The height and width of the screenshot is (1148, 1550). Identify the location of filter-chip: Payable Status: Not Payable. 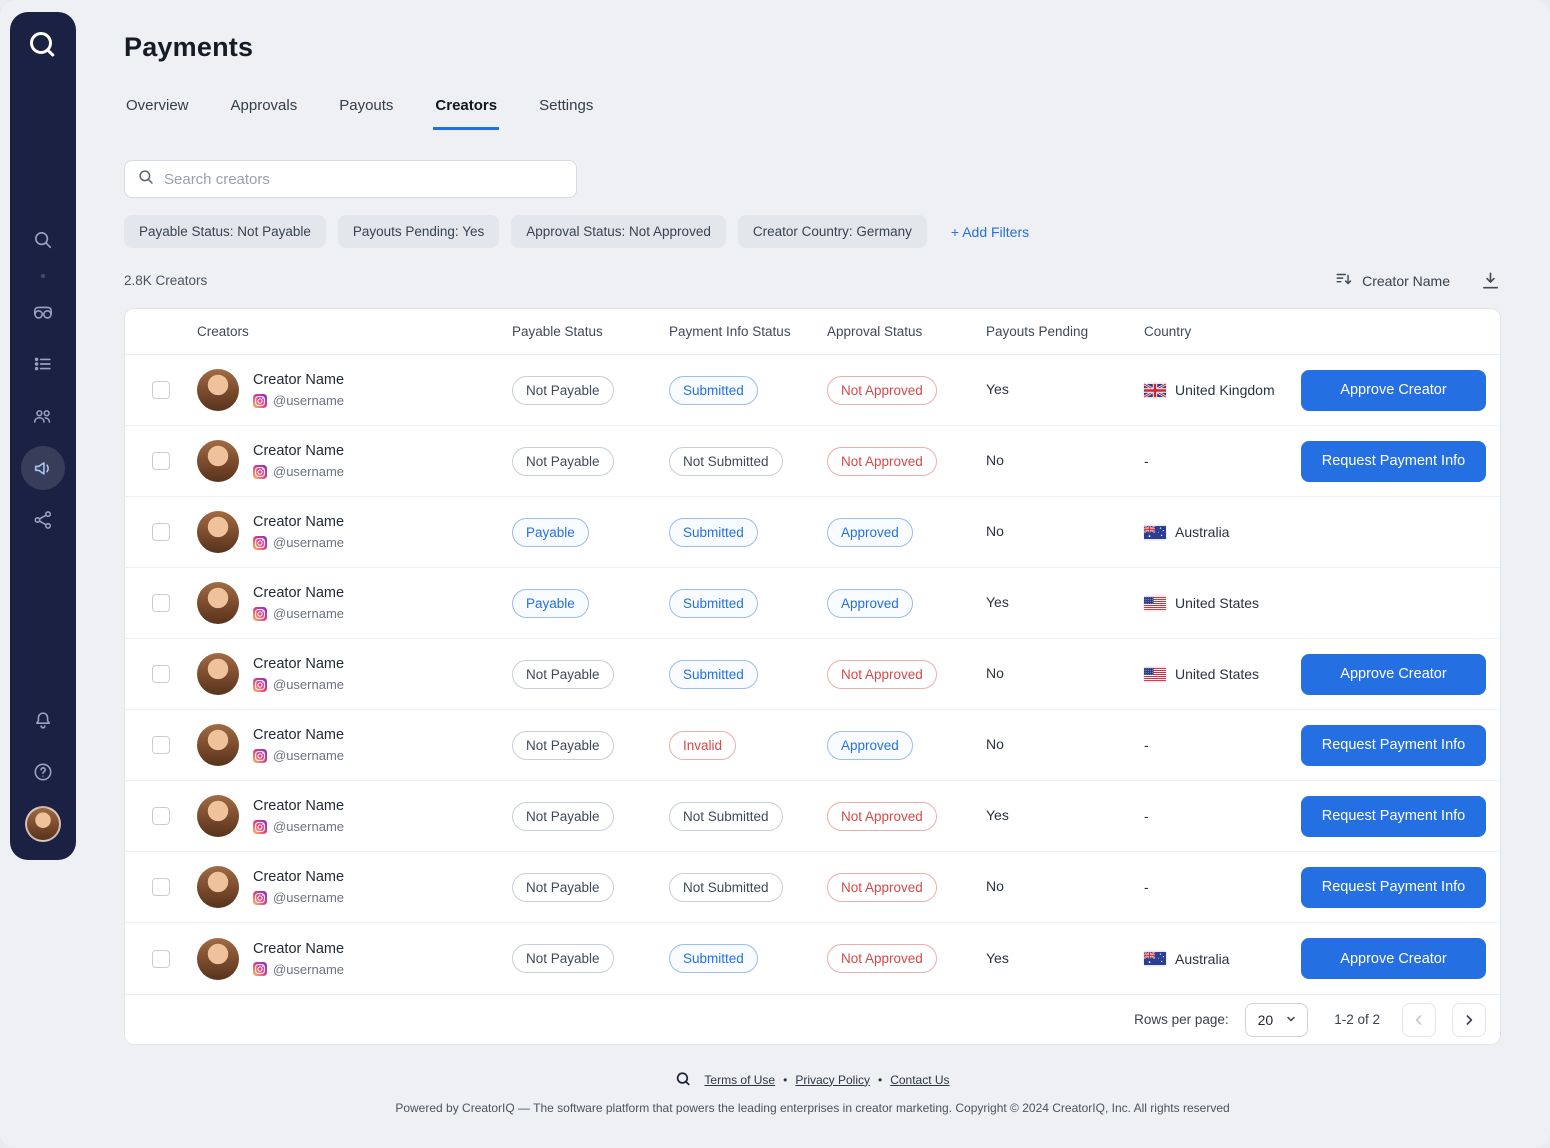
(225, 231).